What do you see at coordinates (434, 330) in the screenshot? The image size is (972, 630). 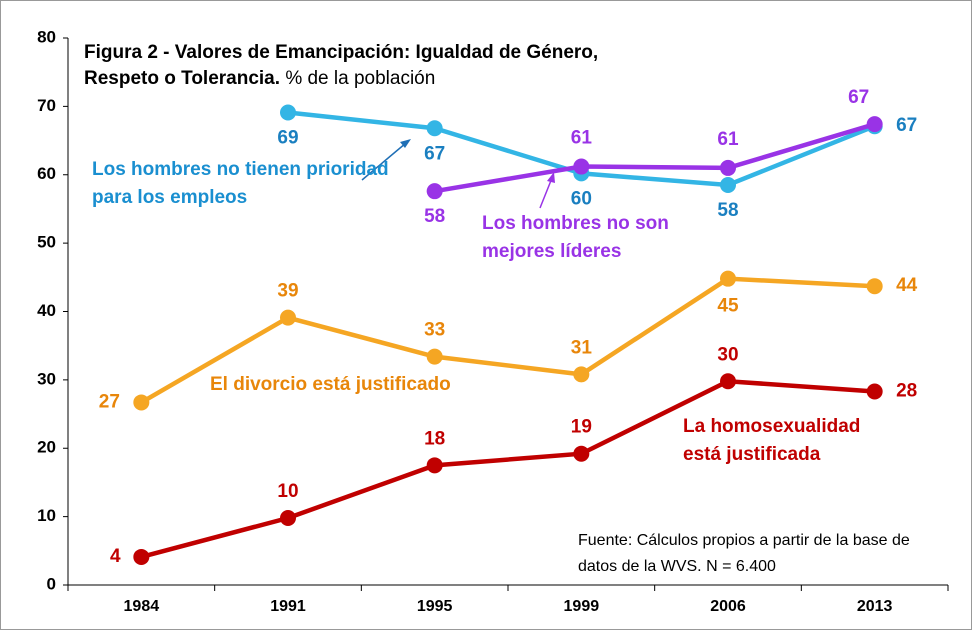 I see `value-label: 33` at bounding box center [434, 330].